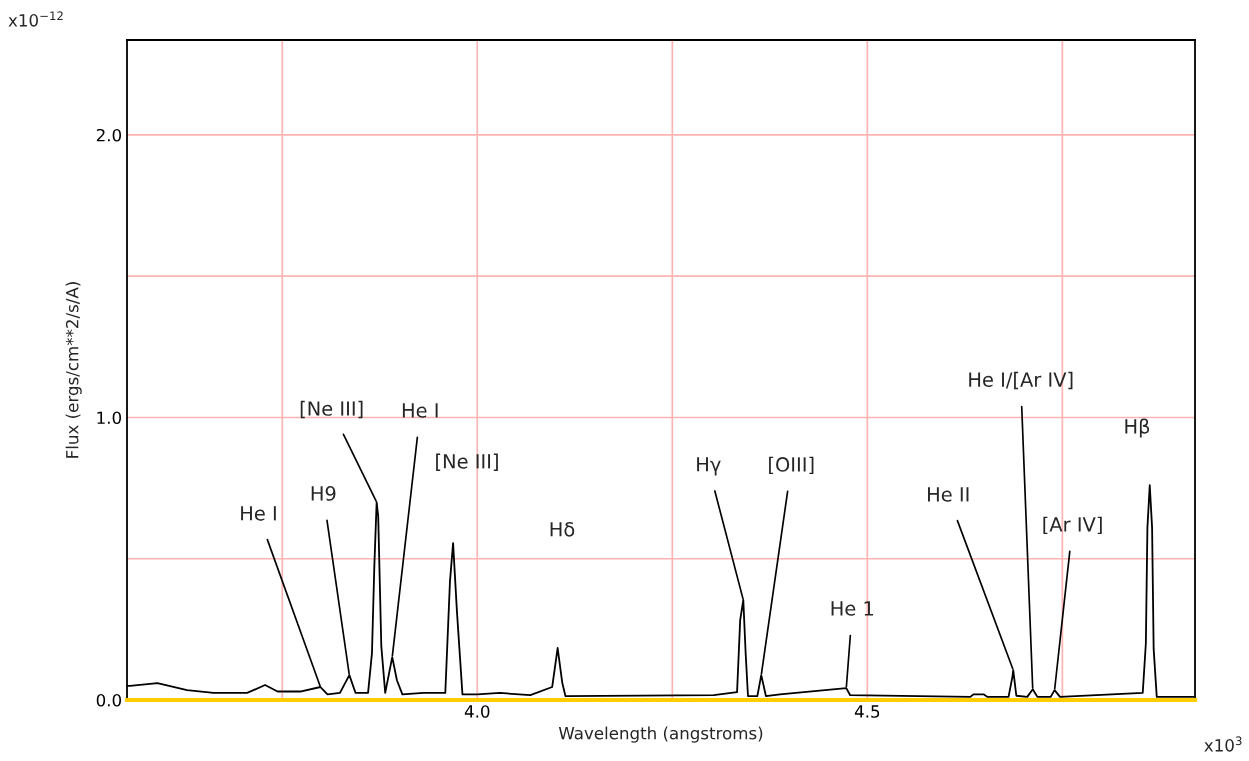 The image size is (1249, 761). What do you see at coordinates (109, 135) in the screenshot?
I see `y-tick-label: 2.0` at bounding box center [109, 135].